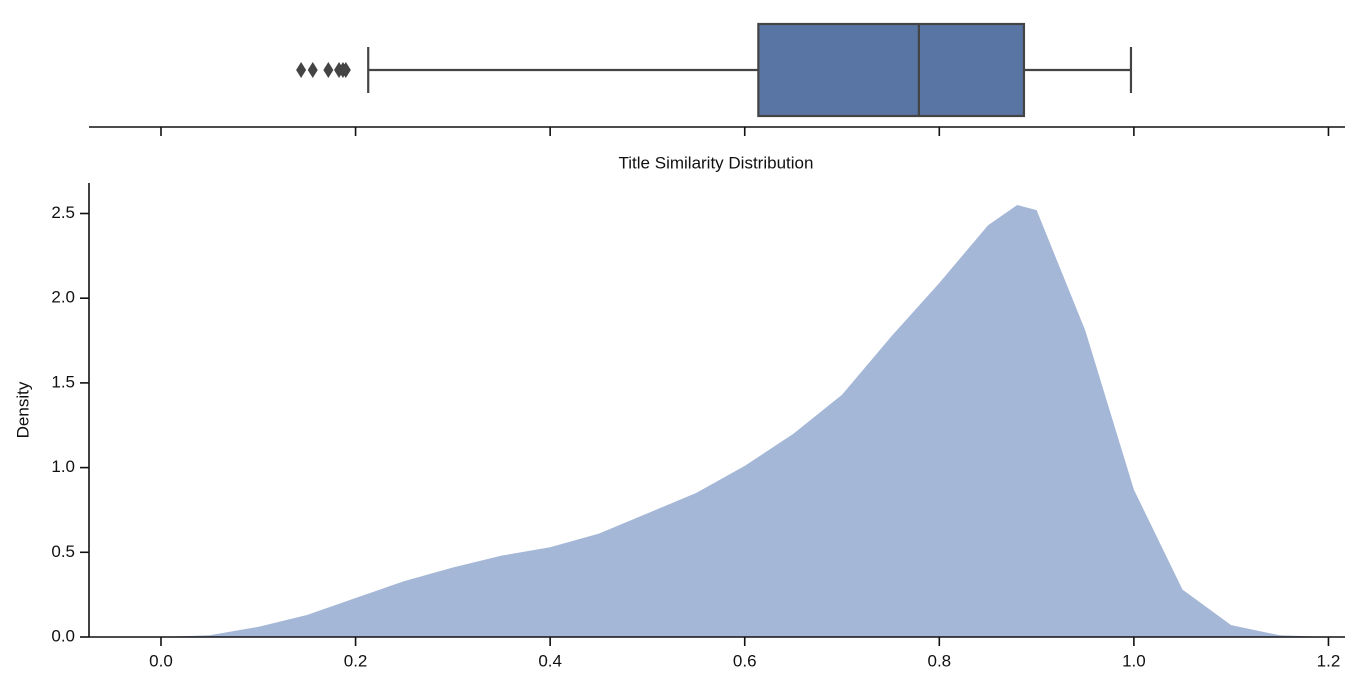  I want to click on x-tick-label: 1.2, so click(1329, 660).